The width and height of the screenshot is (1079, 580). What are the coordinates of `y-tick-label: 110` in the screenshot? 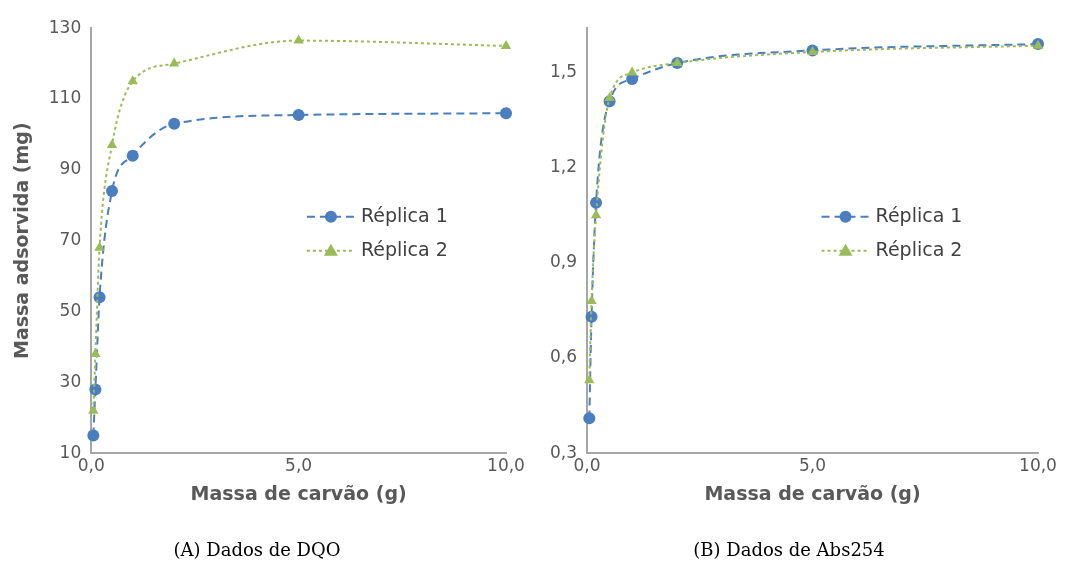 It's located at (65, 97).